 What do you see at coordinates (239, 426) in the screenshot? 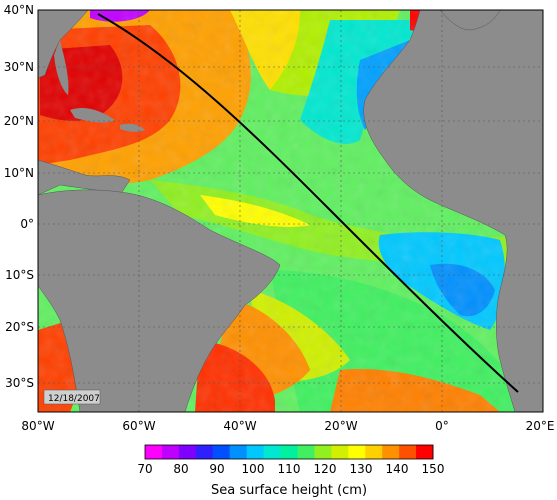
I see `lon-label-40w: 40°W` at bounding box center [239, 426].